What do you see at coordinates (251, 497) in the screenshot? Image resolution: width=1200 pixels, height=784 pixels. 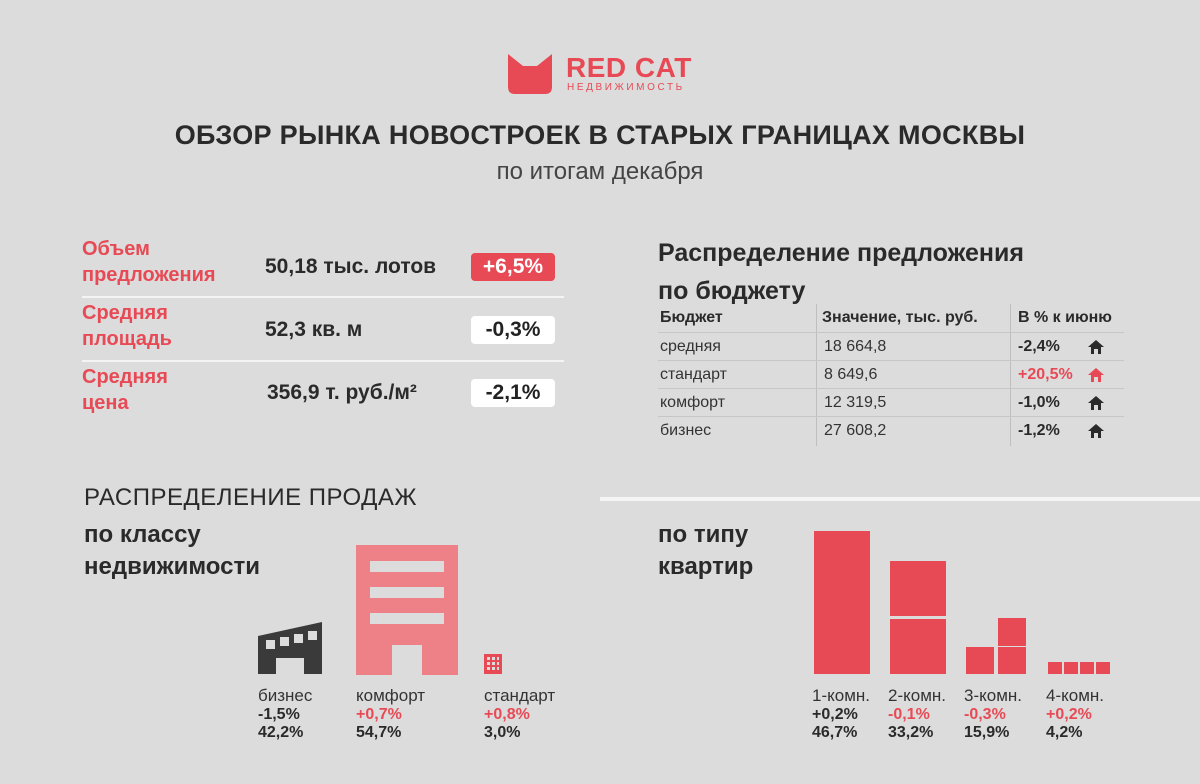 I see `sales-heading: РАСПРЕДЕЛЕНИЕ ПРОДАЖ` at bounding box center [251, 497].